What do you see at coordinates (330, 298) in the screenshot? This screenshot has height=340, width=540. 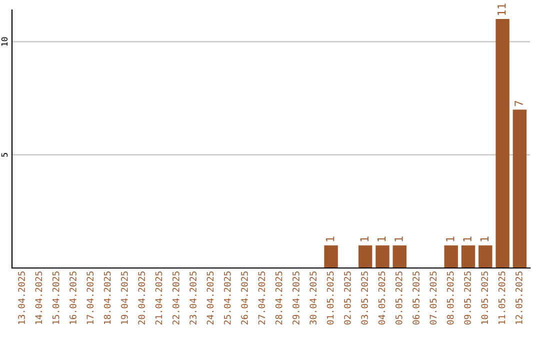 I see `x-tick-label: 01.05.2025` at bounding box center [330, 298].